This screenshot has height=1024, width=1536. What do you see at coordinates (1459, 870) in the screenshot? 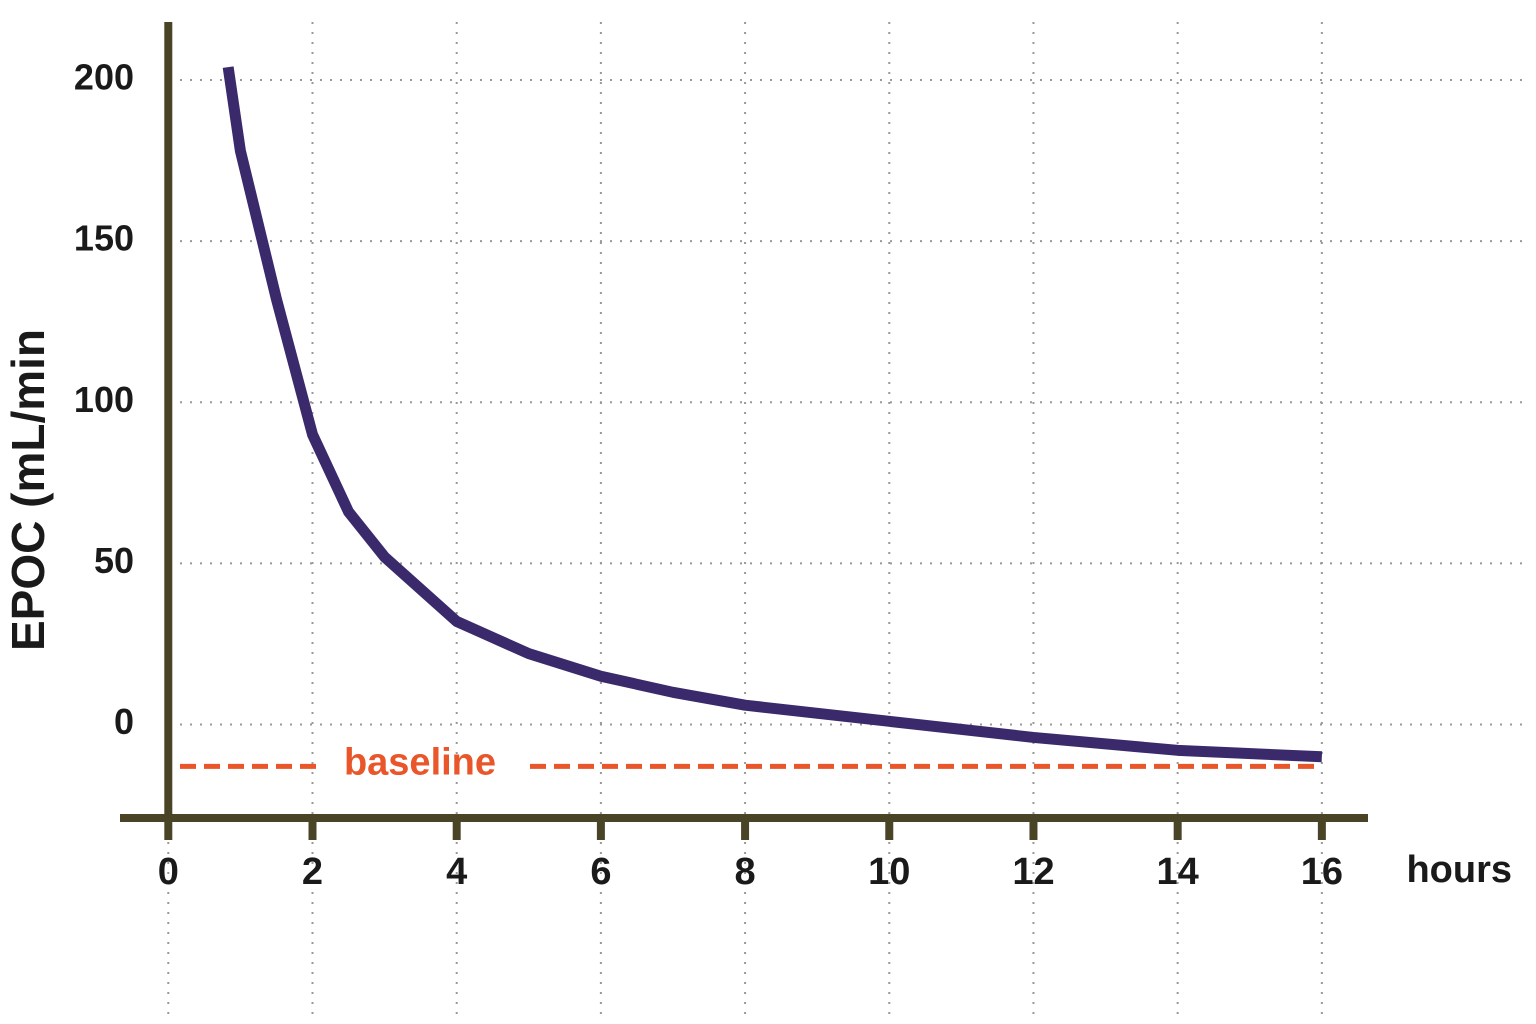
I see `x-axis-label: hours` at bounding box center [1459, 870].